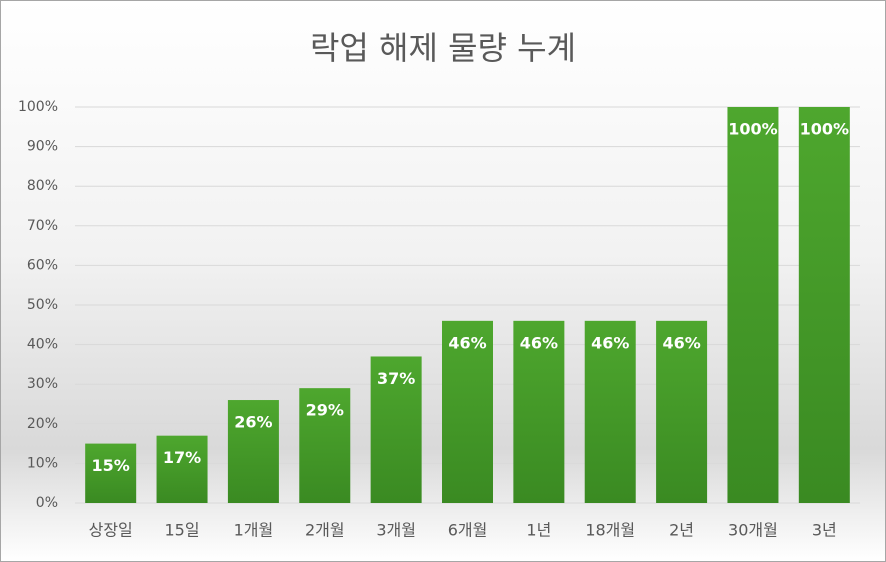 The width and height of the screenshot is (886, 562). Describe the element at coordinates (42, 265) in the screenshot. I see `y-tick-label: 60%` at that location.